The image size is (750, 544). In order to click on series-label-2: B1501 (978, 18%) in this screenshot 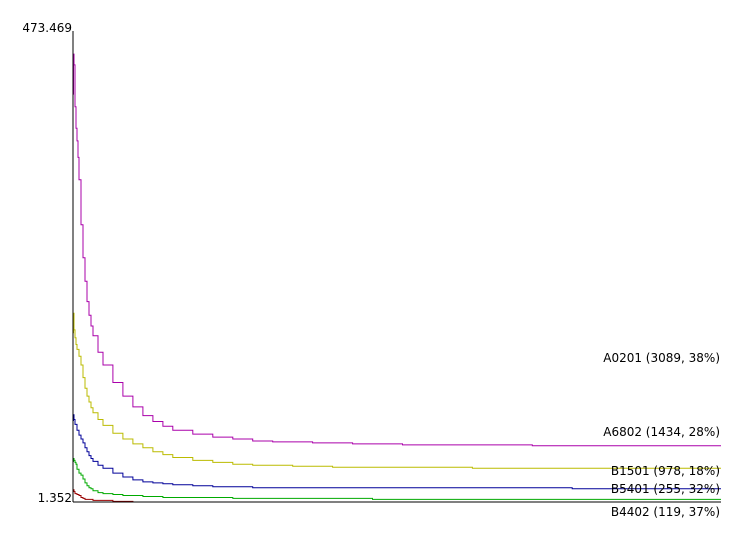, I will do `click(665, 471)`.